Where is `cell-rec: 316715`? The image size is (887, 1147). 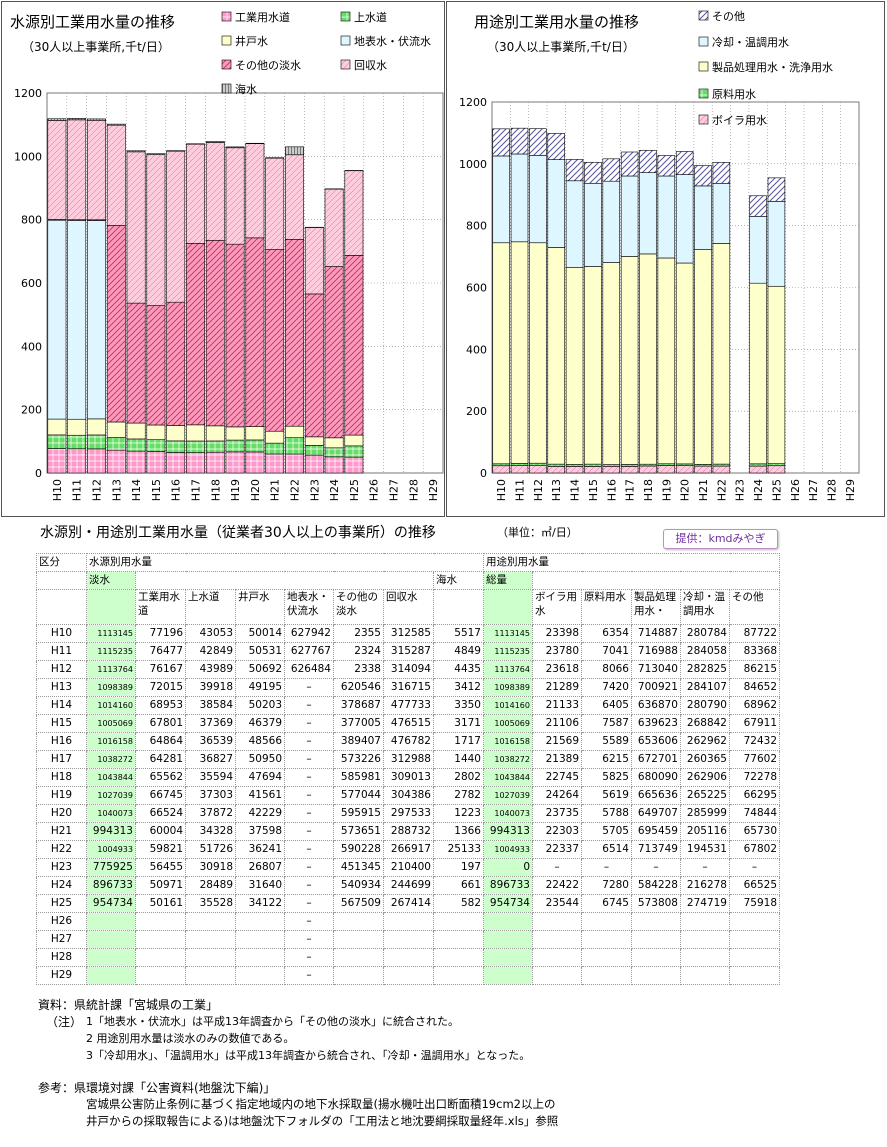
cell-rec: 316715 is located at coordinates (408, 687).